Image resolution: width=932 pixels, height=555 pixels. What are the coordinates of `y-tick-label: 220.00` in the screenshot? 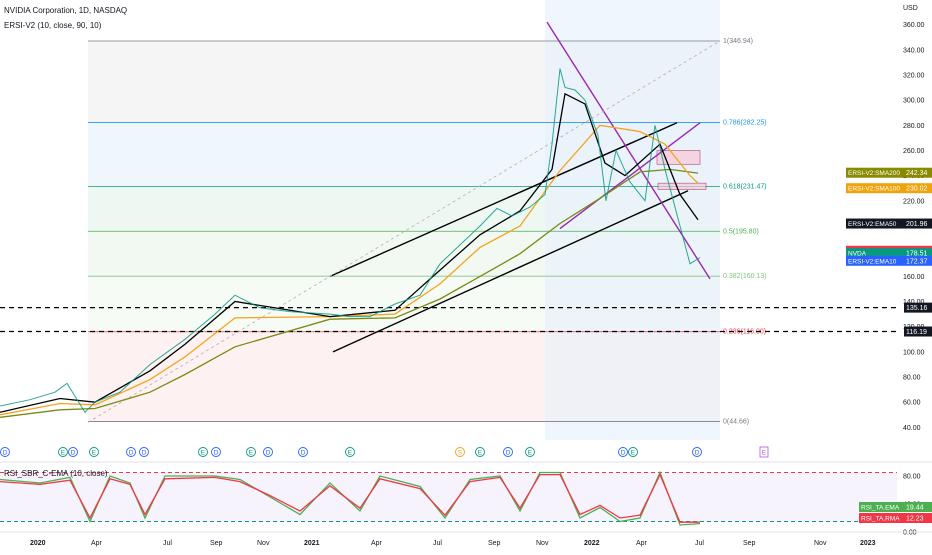 It's located at (914, 201).